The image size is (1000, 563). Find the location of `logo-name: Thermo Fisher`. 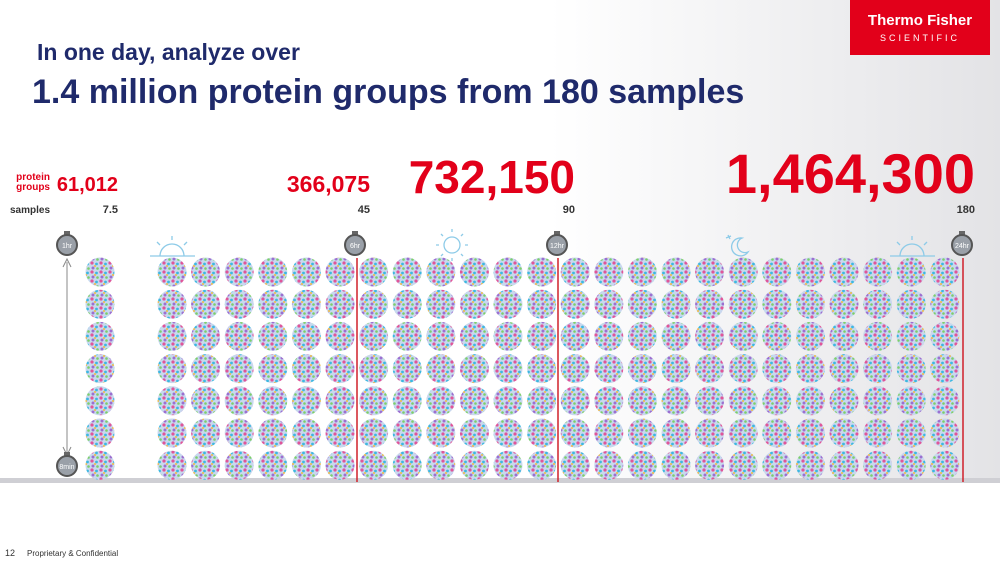

logo-name: Thermo Fisher is located at coordinates (920, 20).